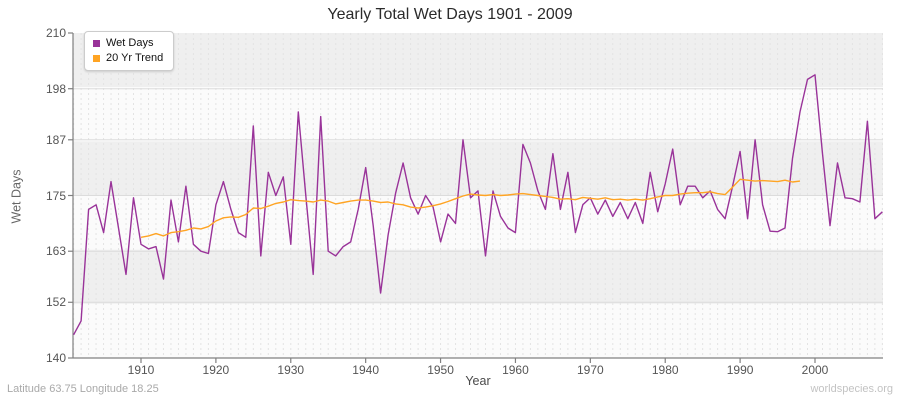  Describe the element at coordinates (478, 381) in the screenshot. I see `x-axis-title: Year` at that location.